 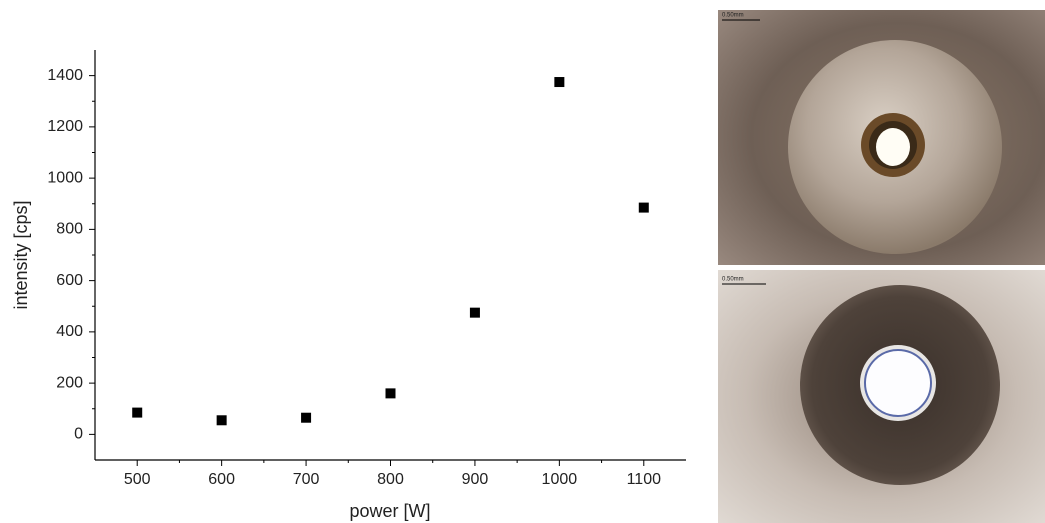 What do you see at coordinates (306, 479) in the screenshot?
I see `x-tick-label: 700` at bounding box center [306, 479].